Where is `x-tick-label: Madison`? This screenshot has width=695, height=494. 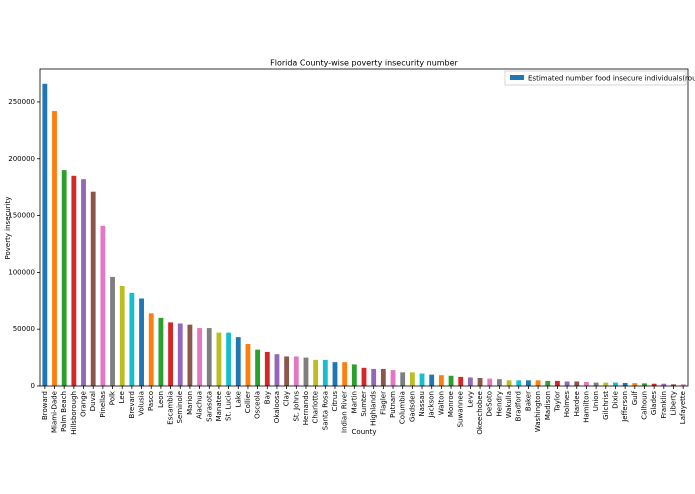
x-tick-label: Madison is located at coordinates (548, 405).